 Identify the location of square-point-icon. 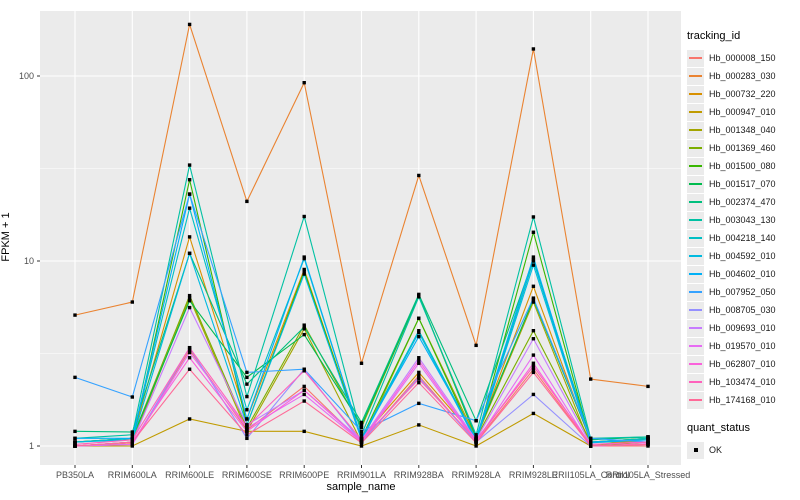
(695, 450).